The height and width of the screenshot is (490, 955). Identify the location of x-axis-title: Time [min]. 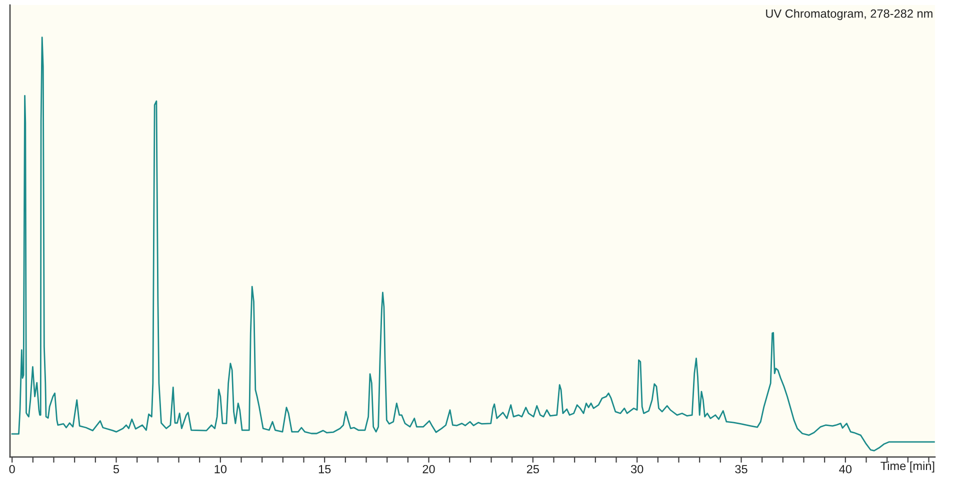
(907, 466).